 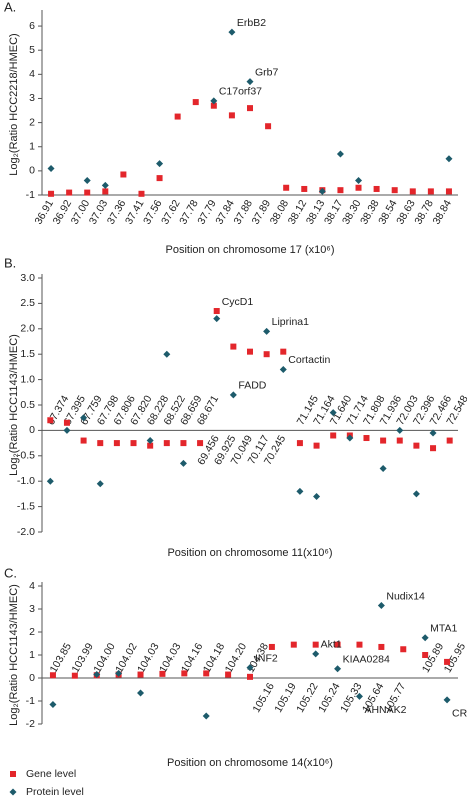 I want to click on y-tick-label: -1.5, so click(x=26, y=506).